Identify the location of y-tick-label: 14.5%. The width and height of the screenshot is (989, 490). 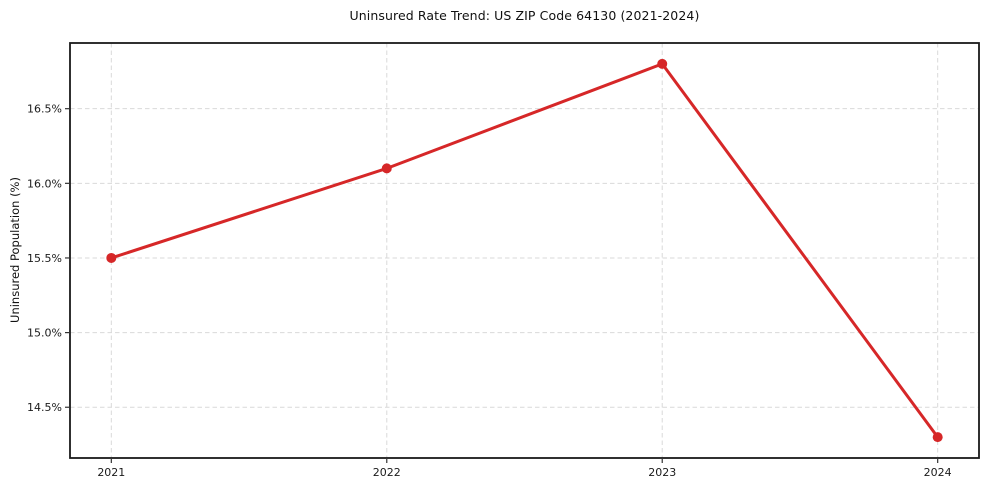
(44, 407).